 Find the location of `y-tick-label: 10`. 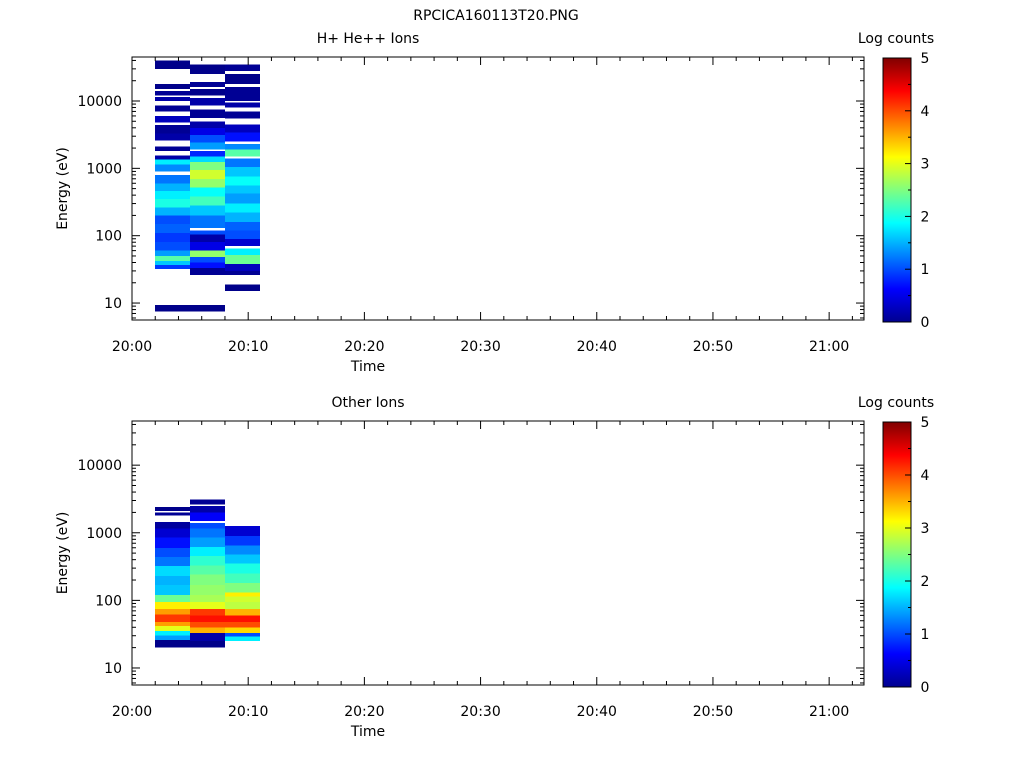

y-tick-label: 10 is located at coordinates (113, 669).